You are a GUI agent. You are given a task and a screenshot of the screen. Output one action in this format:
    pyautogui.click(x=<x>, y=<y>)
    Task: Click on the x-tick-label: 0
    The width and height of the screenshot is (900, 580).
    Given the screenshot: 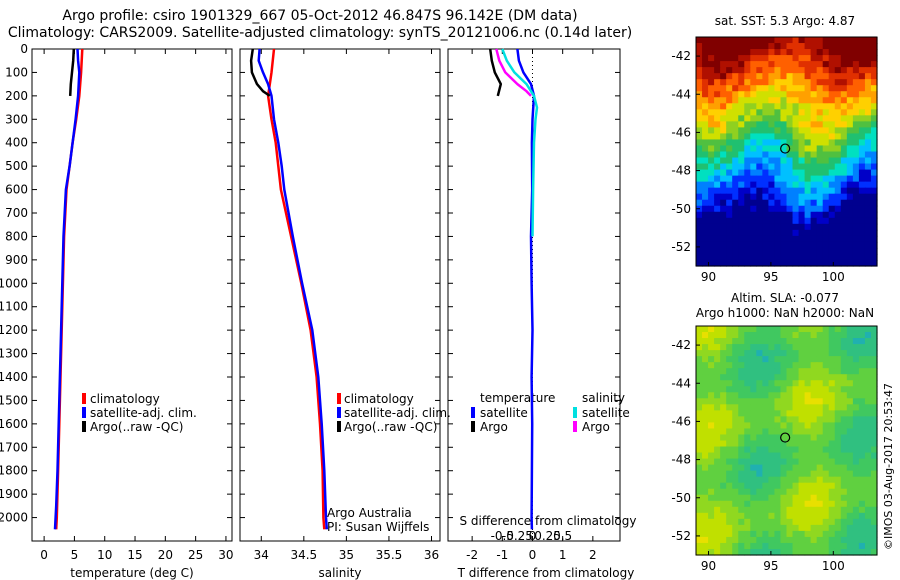 What is the action you would take?
    pyautogui.click(x=533, y=555)
    